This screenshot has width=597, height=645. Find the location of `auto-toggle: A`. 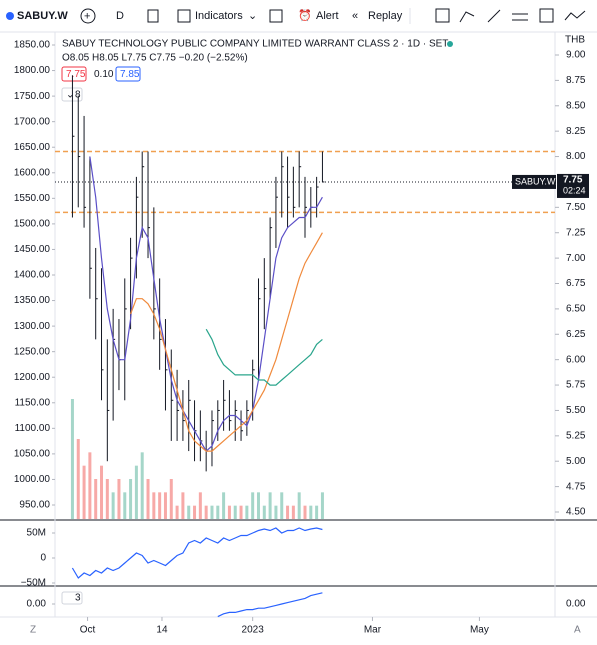

auto-toggle: A is located at coordinates (577, 630).